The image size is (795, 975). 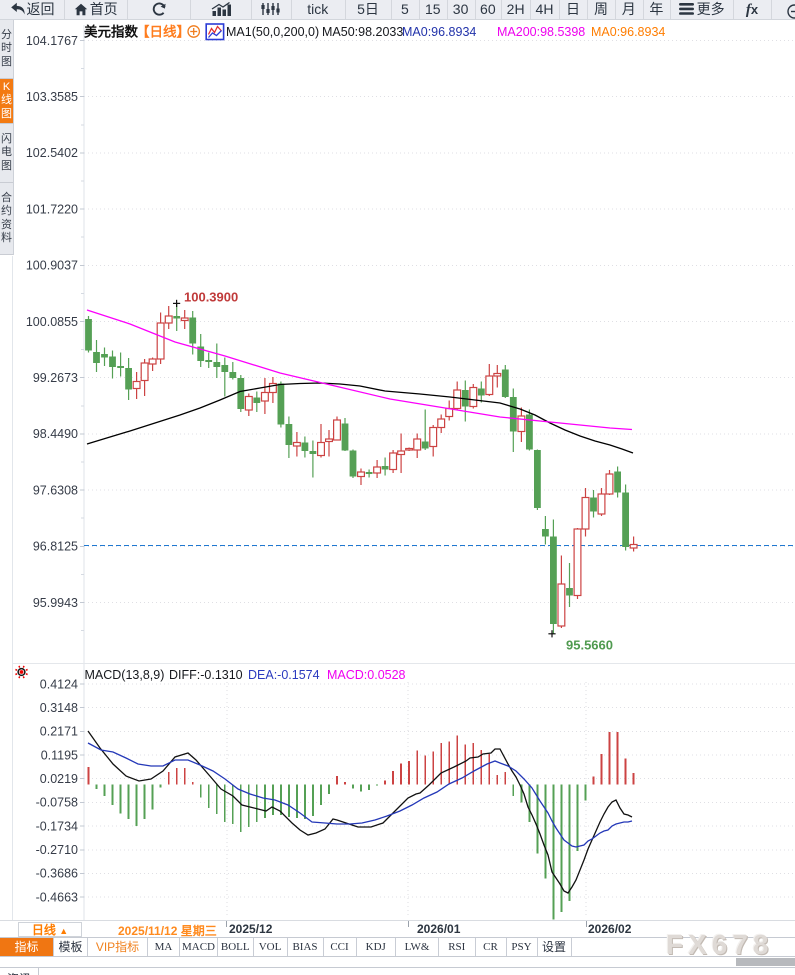 What do you see at coordinates (52, 153) in the screenshot?
I see `svg-text: 102.5402` at bounding box center [52, 153].